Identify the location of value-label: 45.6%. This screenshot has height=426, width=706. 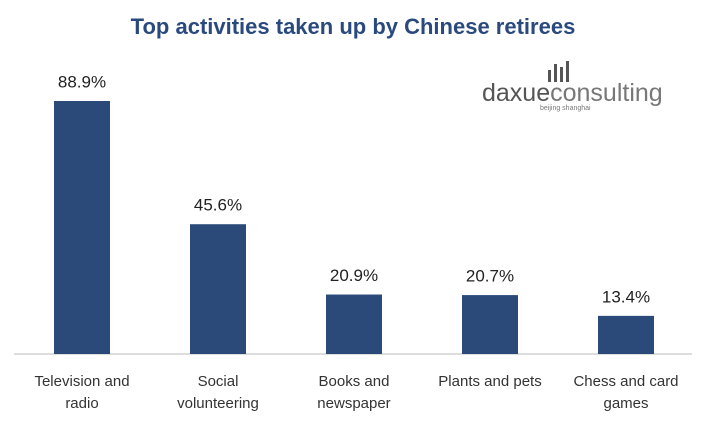
(218, 205).